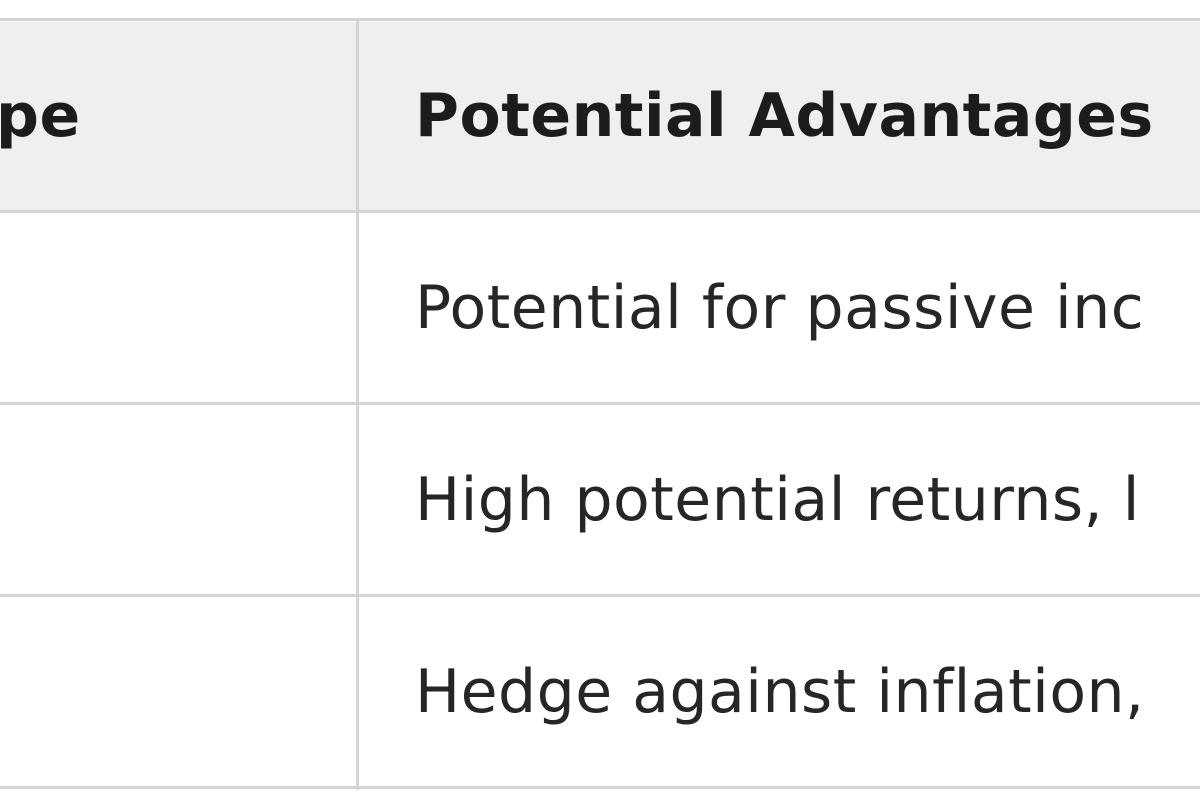  Describe the element at coordinates (40, 116) in the screenshot. I see `header-type: pe` at that location.